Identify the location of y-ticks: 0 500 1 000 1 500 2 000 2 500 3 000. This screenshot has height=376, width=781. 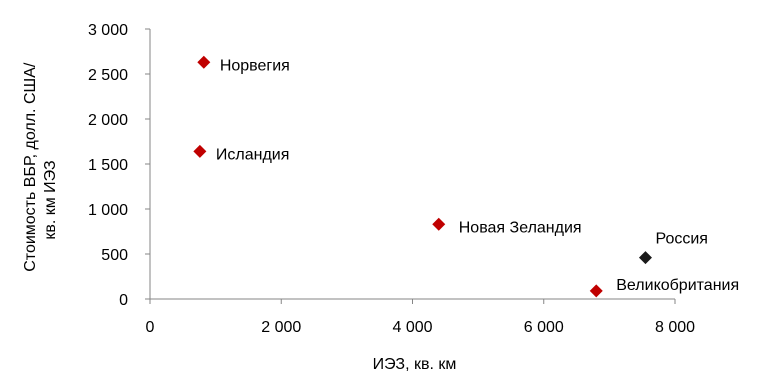
(119, 165).